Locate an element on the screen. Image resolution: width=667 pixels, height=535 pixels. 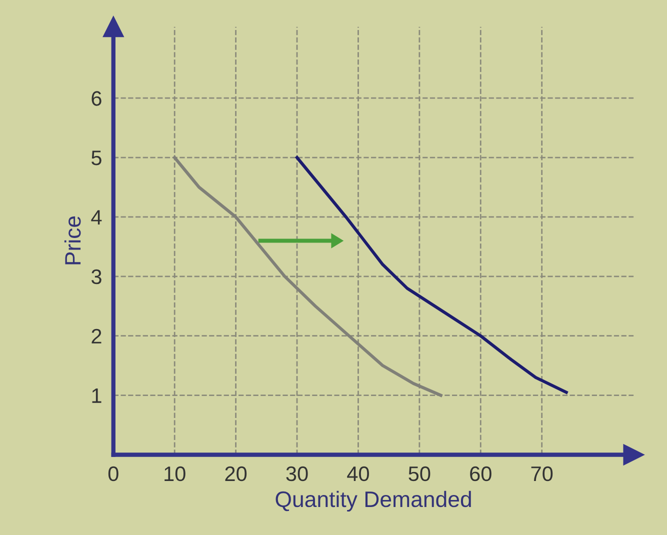
x-tick-label: 40 is located at coordinates (358, 474).